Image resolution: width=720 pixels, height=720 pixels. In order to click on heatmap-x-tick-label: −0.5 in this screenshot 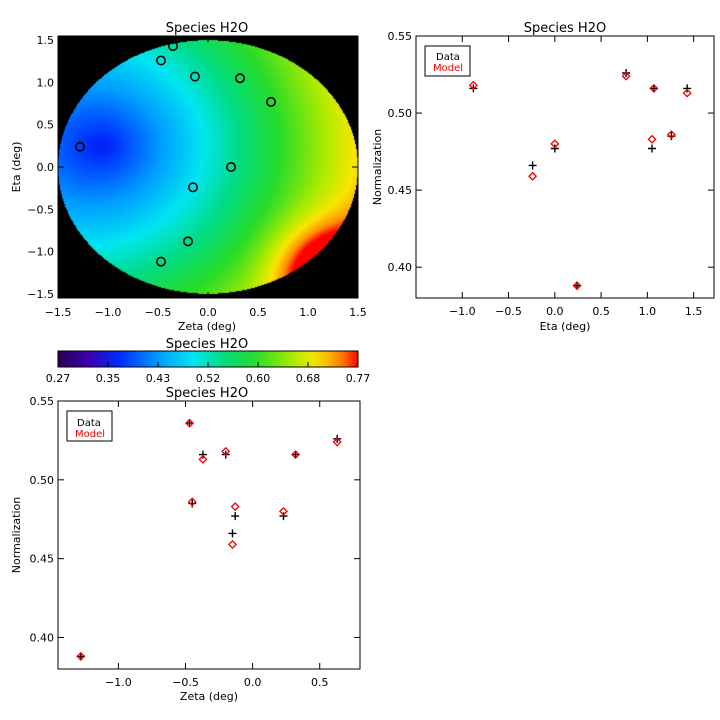, I will do `click(158, 312)`.